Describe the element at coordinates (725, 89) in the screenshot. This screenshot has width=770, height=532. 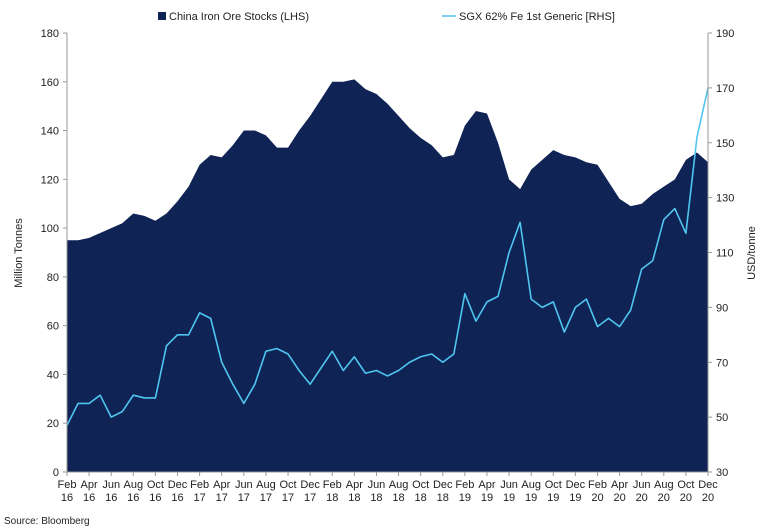
I see `y-right-tick-label: 170` at that location.